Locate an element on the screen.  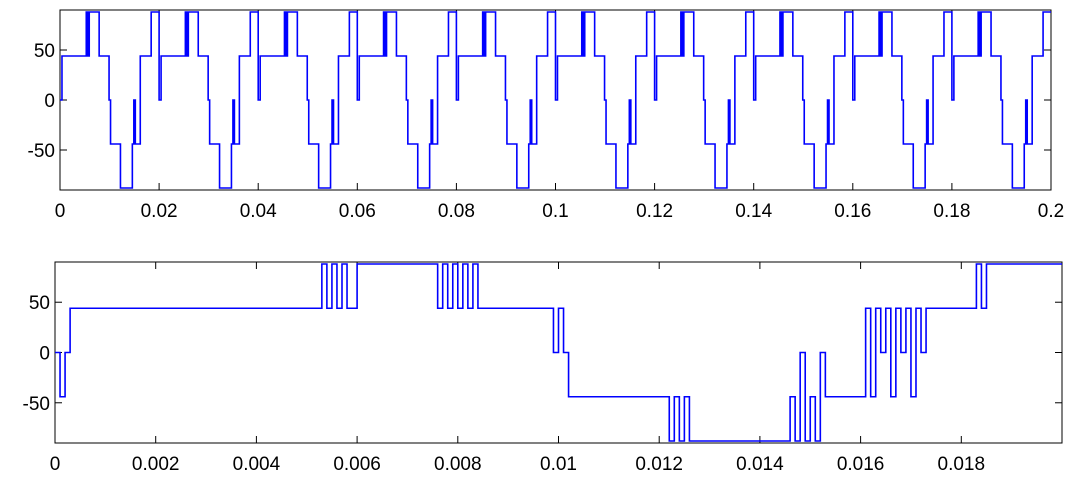
x-tick-label: 0.018 is located at coordinates (962, 464).